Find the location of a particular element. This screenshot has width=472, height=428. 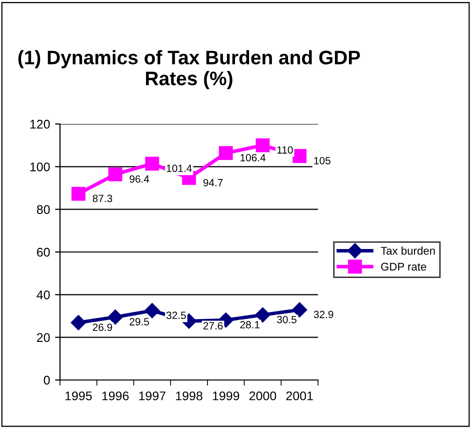

data-label: 105 is located at coordinates (322, 160).